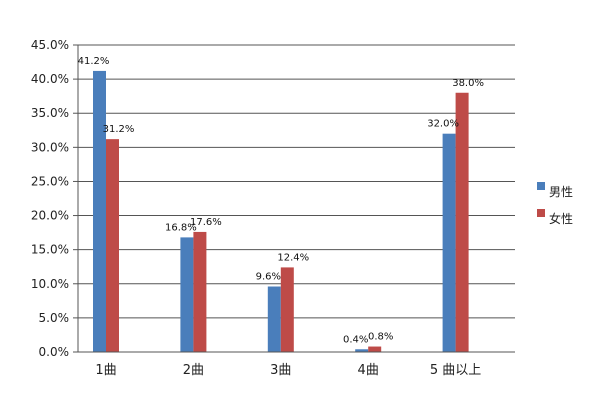 This screenshot has height=400, width=610. I want to click on data-label: 12.4%, so click(293, 257).